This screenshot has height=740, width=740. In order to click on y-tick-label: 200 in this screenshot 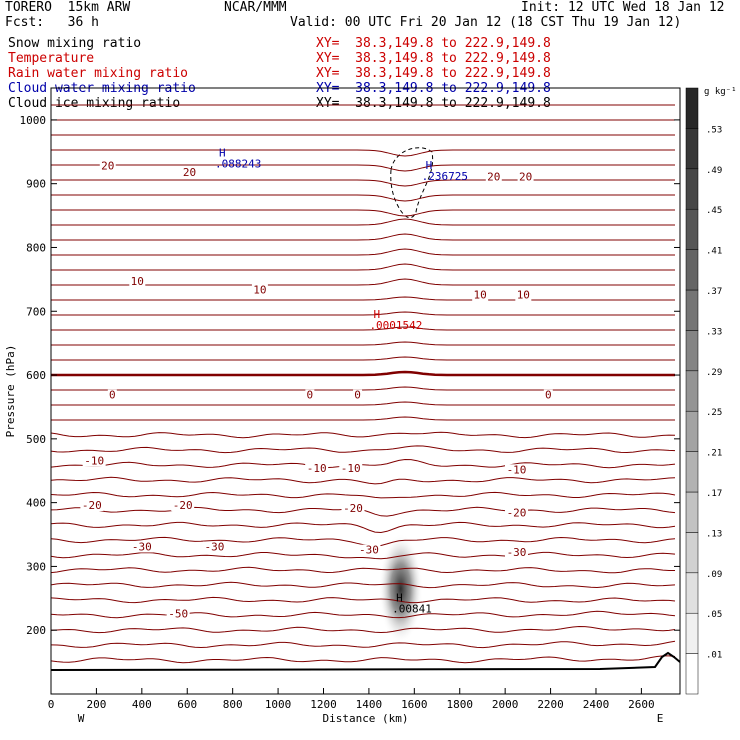, I will do `click(36, 630)`.